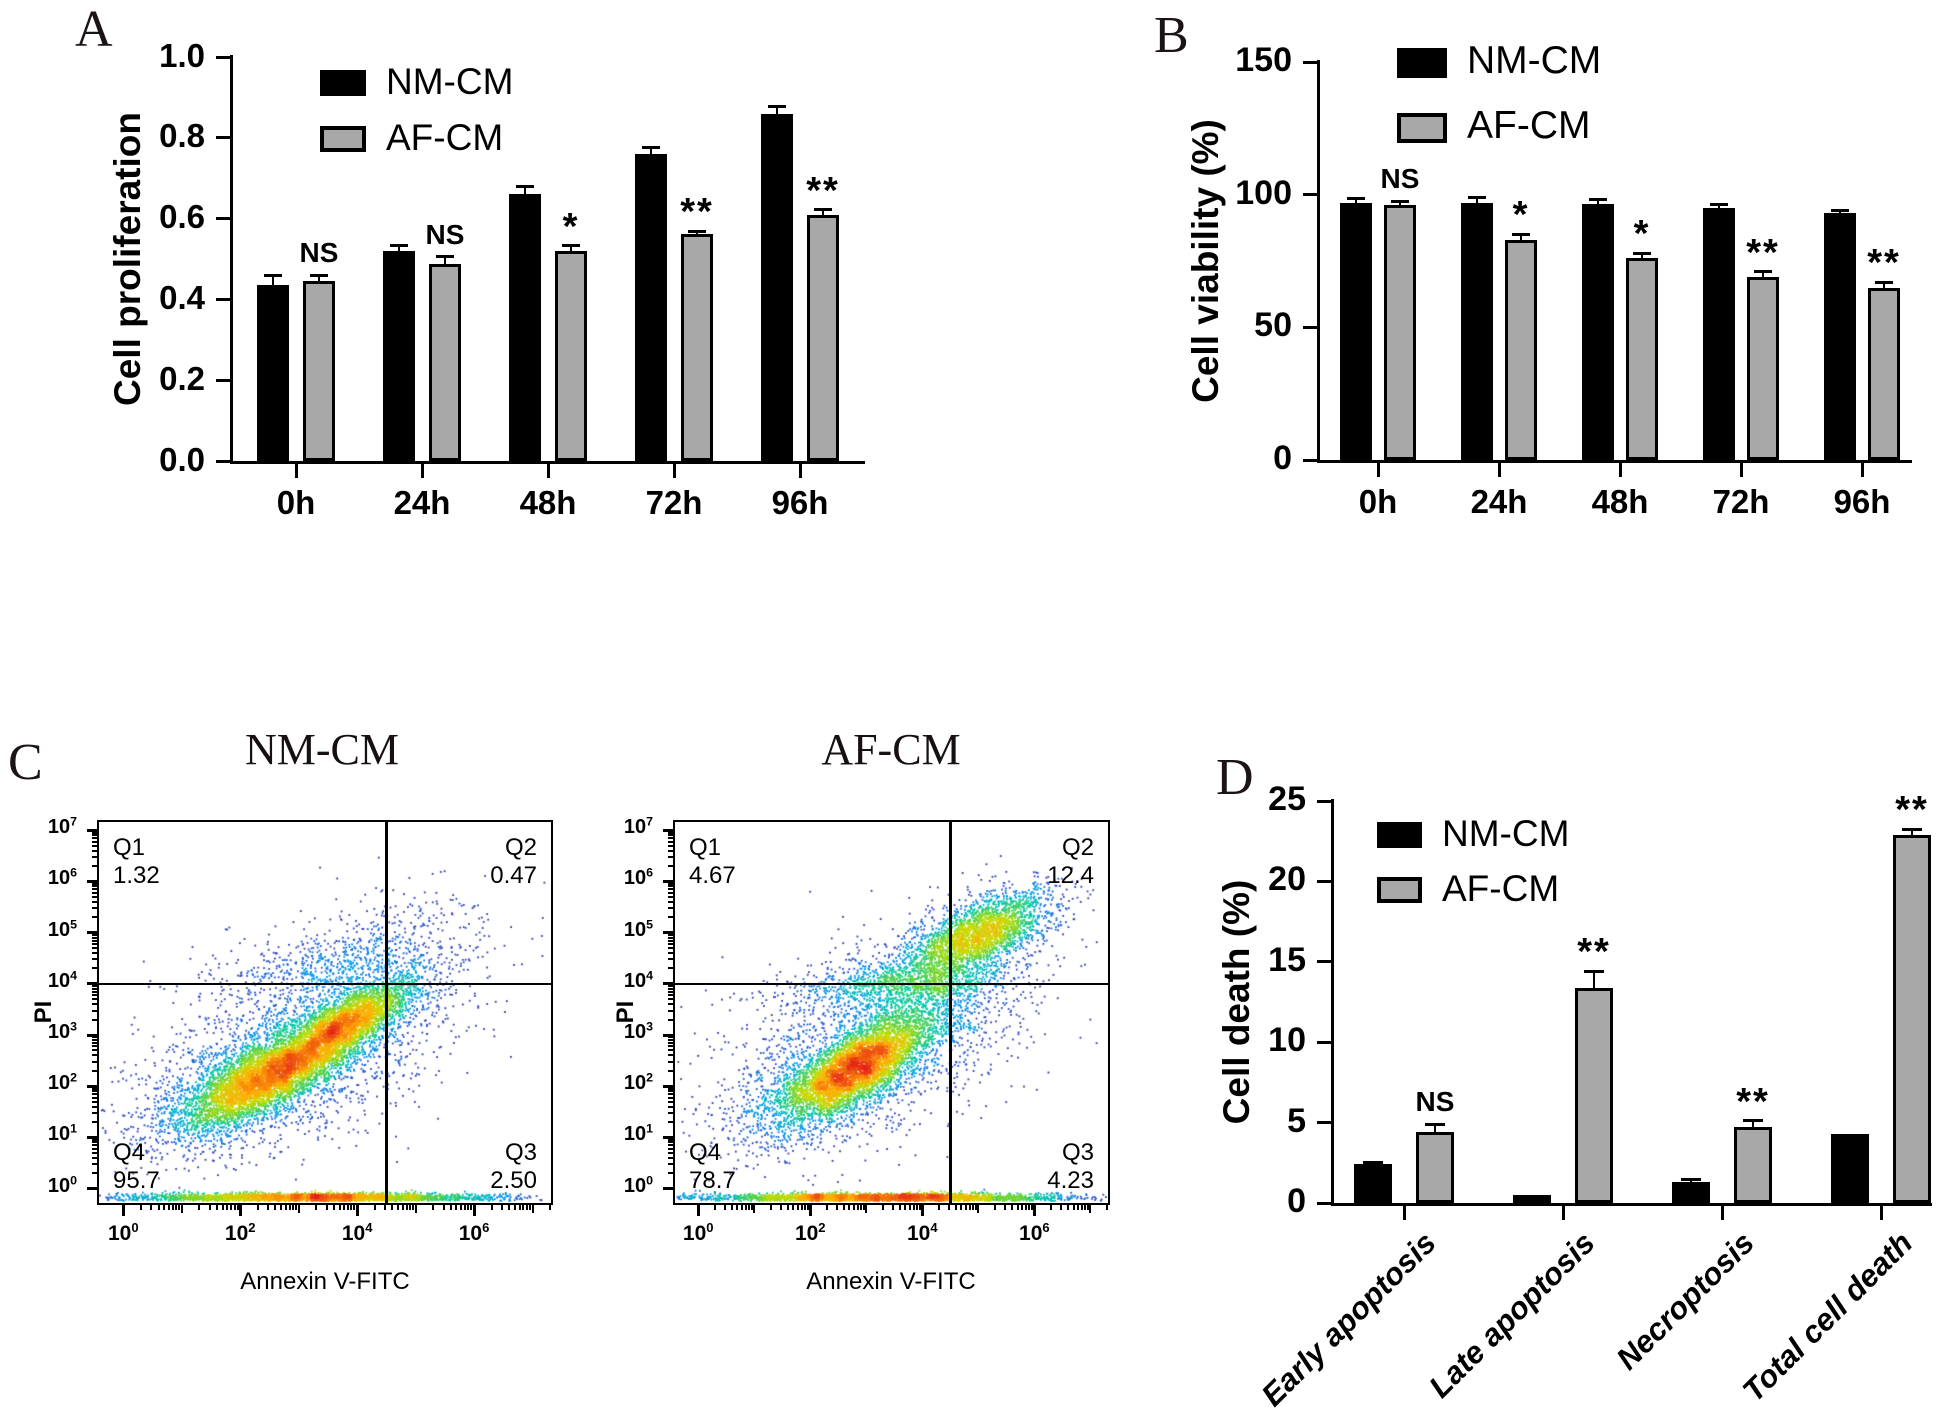 The width and height of the screenshot is (1950, 1418). What do you see at coordinates (369, 1227) in the screenshot?
I see `tick-label-exponent: 4` at bounding box center [369, 1227].